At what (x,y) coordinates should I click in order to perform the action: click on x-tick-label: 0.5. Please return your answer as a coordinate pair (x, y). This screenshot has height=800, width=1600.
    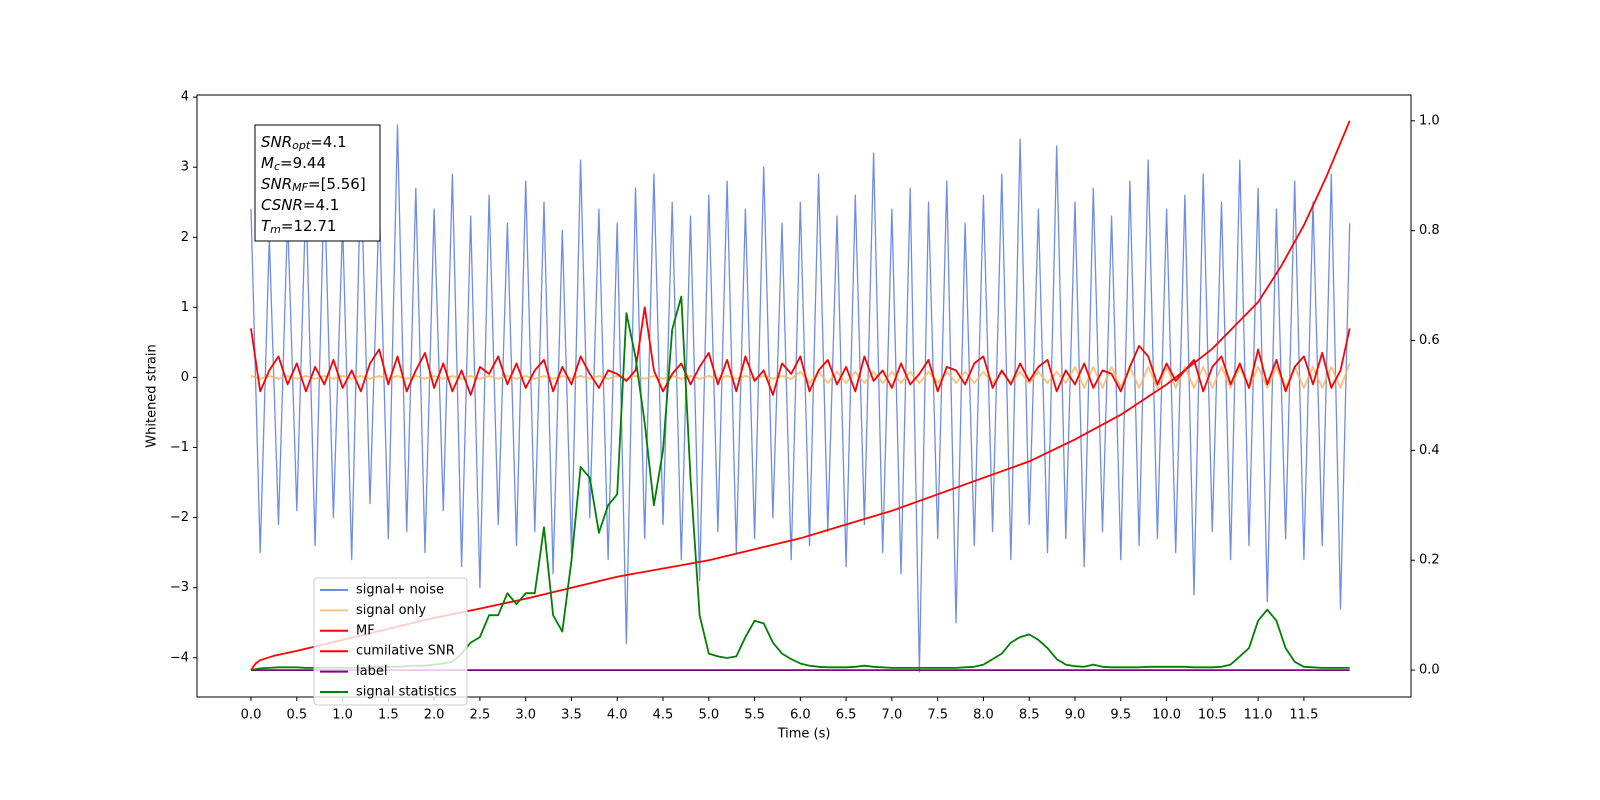
    Looking at the image, I should click on (296, 715).